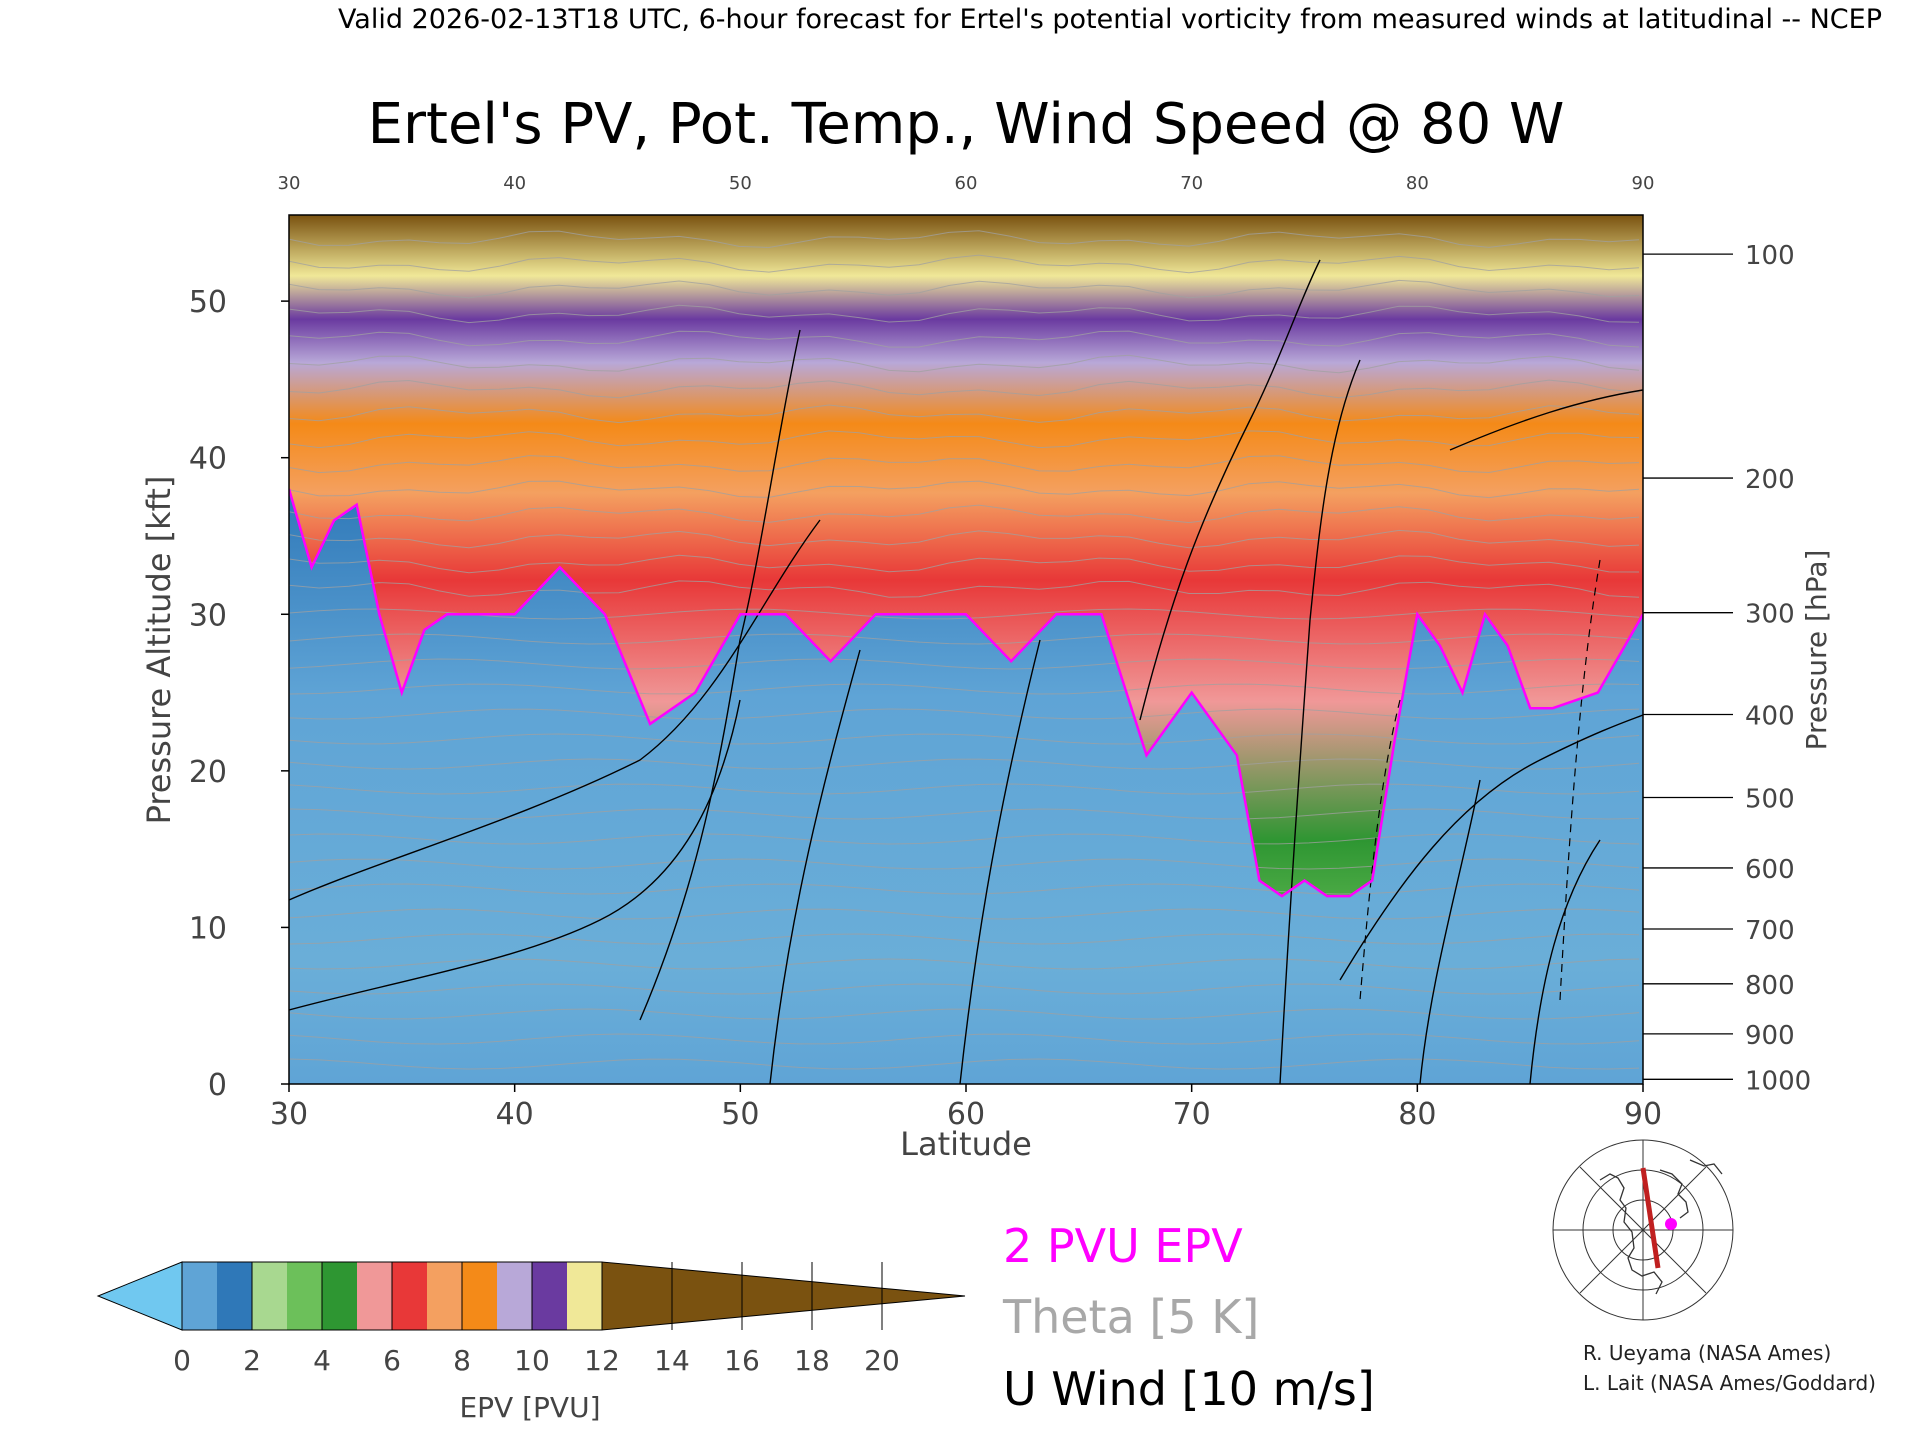 The image size is (1920, 1444). I want to click on x-axis-top: 30 40 50 60 70 80 90, so click(966, 183).